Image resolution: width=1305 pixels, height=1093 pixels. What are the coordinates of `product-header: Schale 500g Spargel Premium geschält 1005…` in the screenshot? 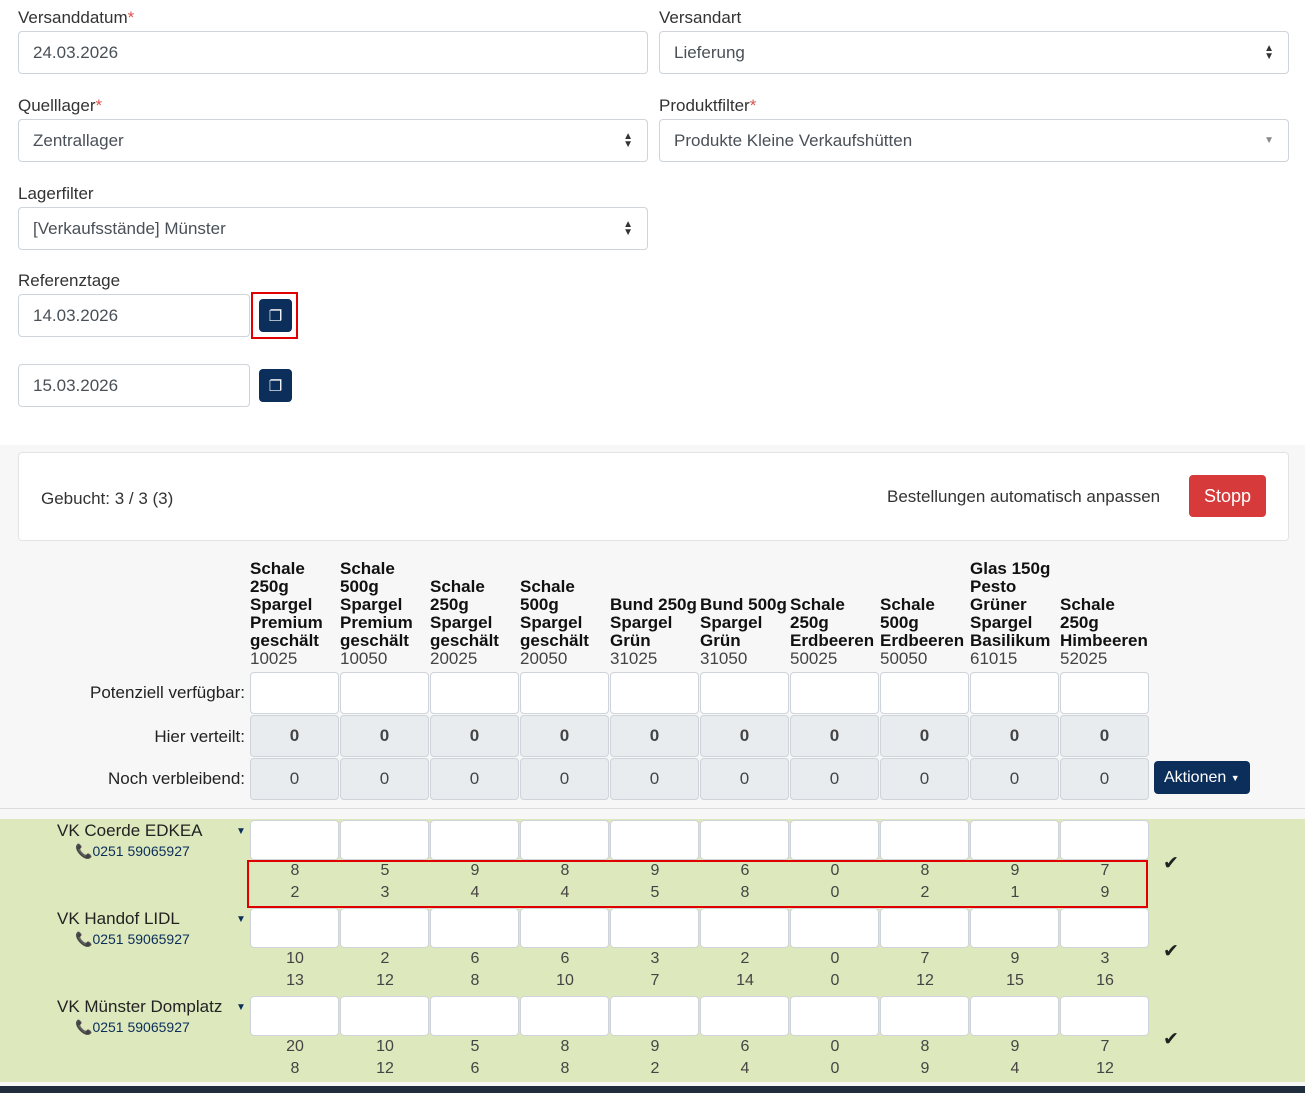 It's located at (385, 614).